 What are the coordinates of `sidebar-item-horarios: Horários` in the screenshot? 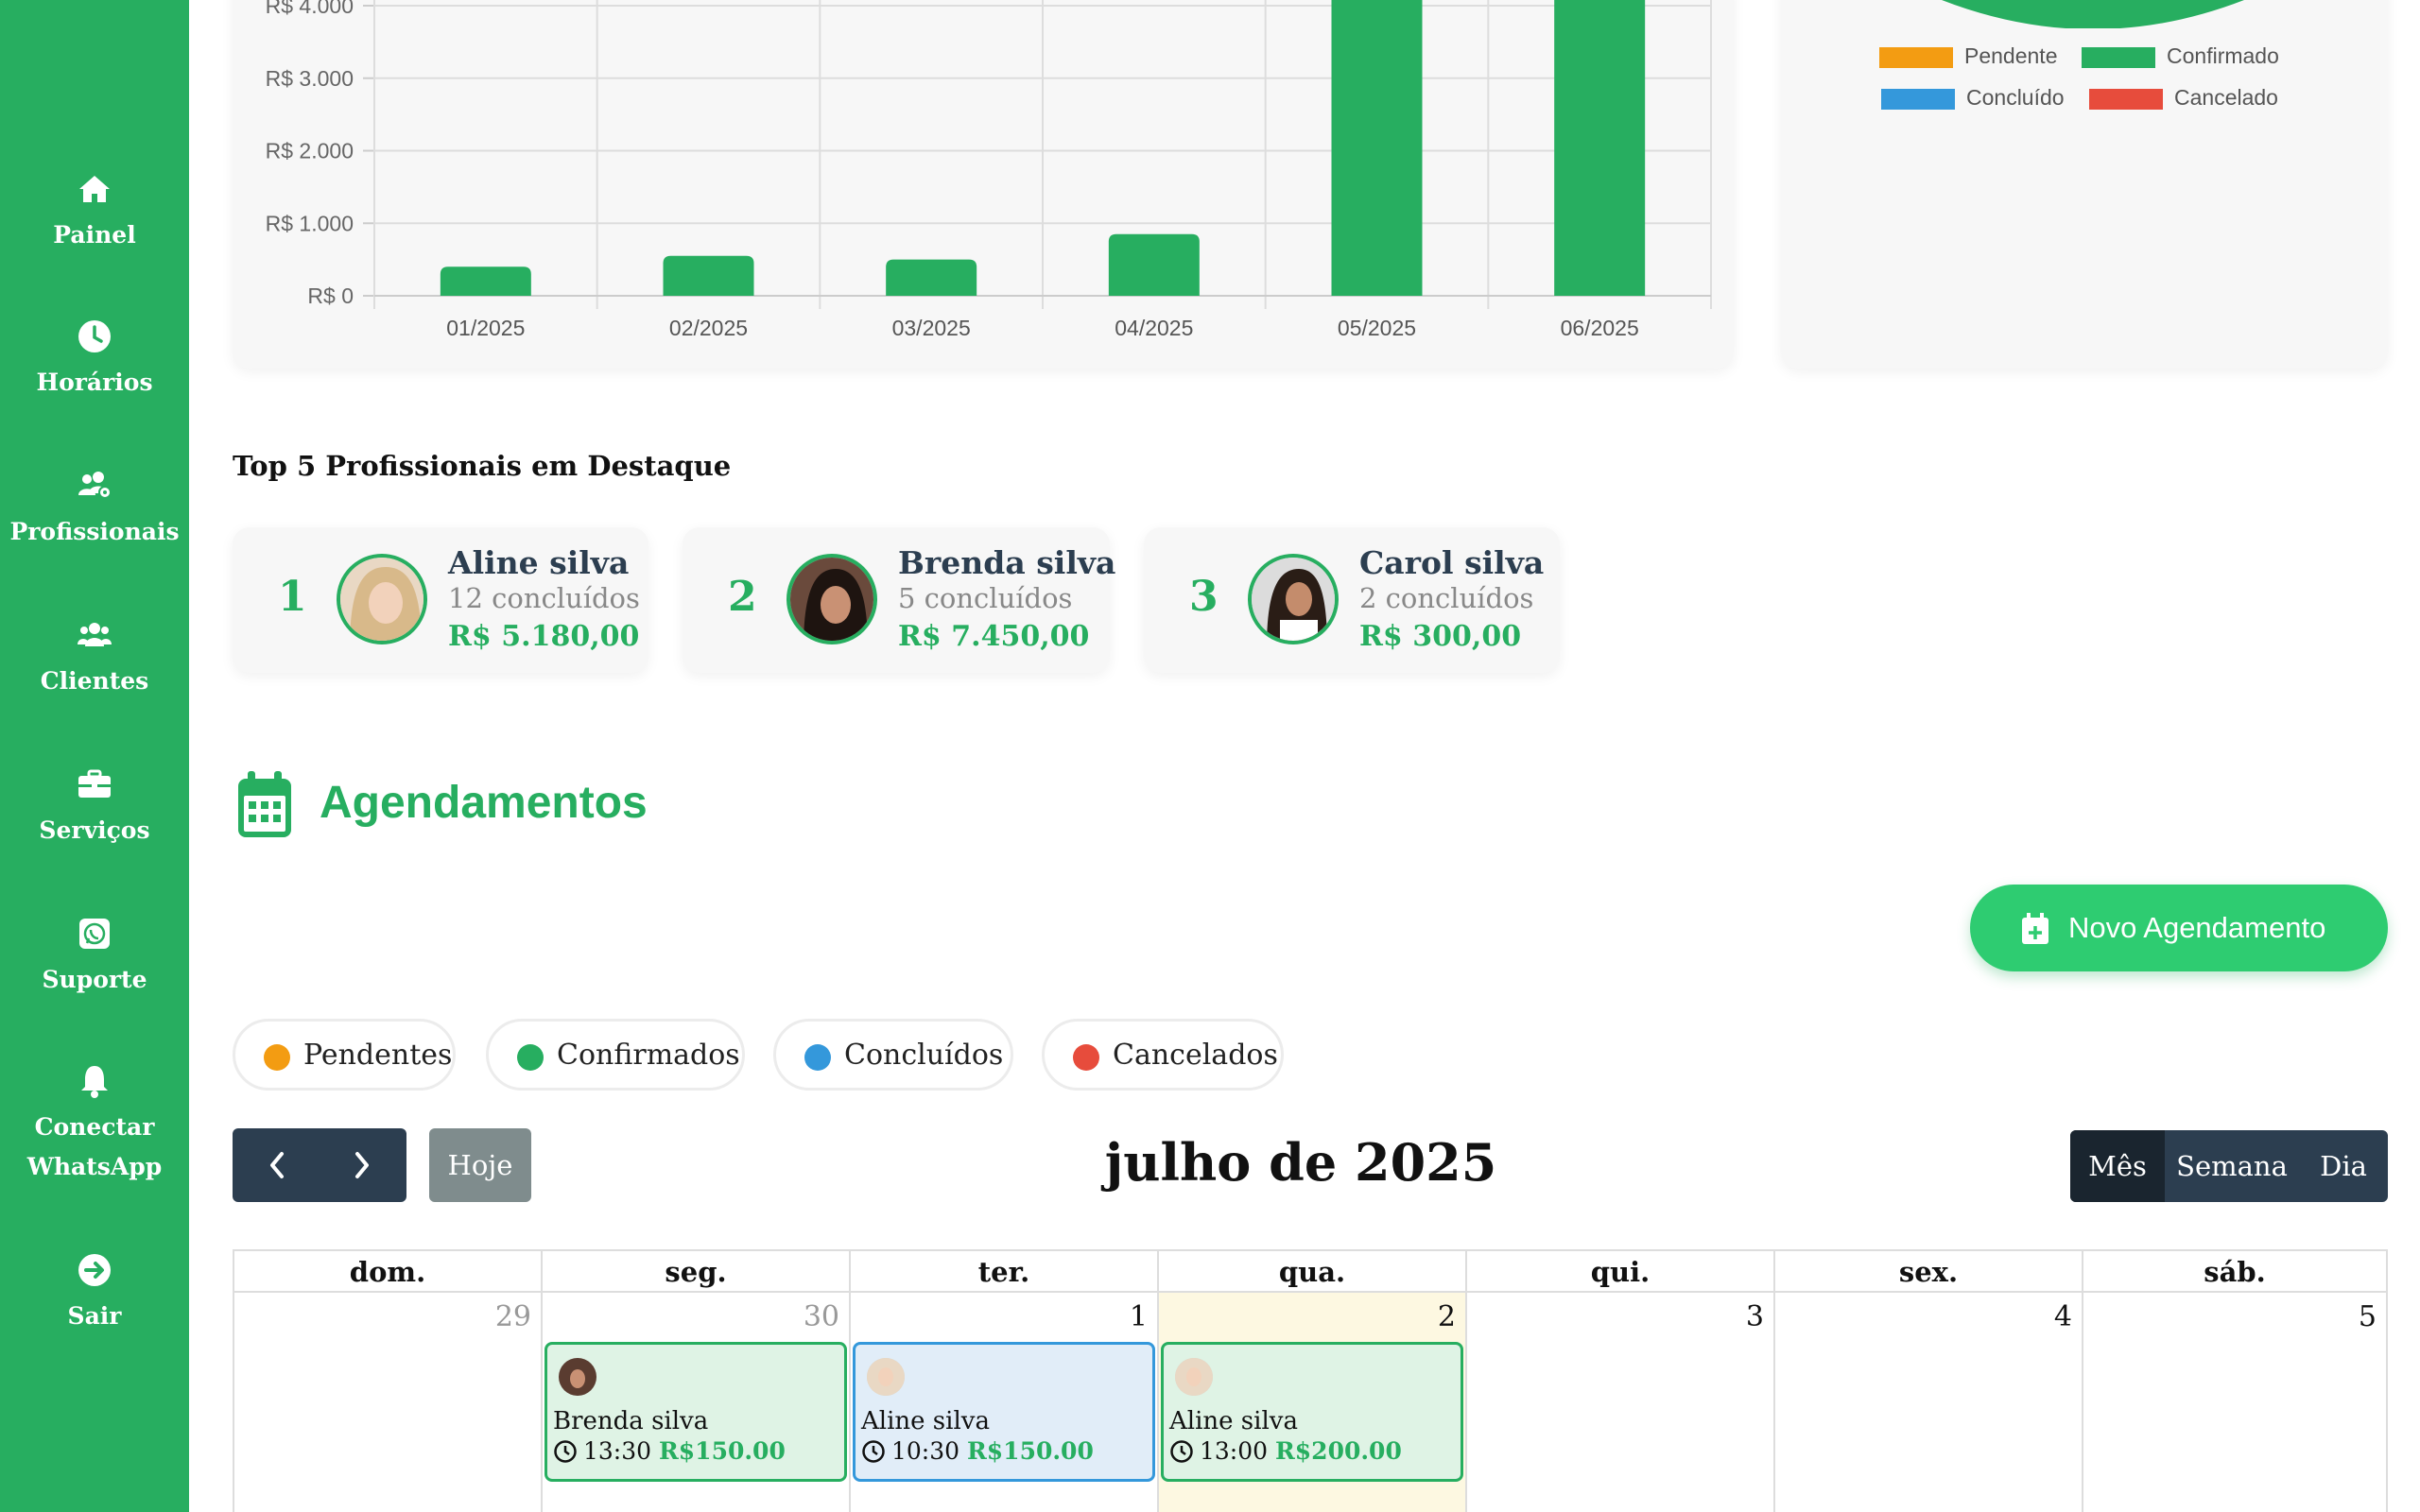 It's located at (95, 360).